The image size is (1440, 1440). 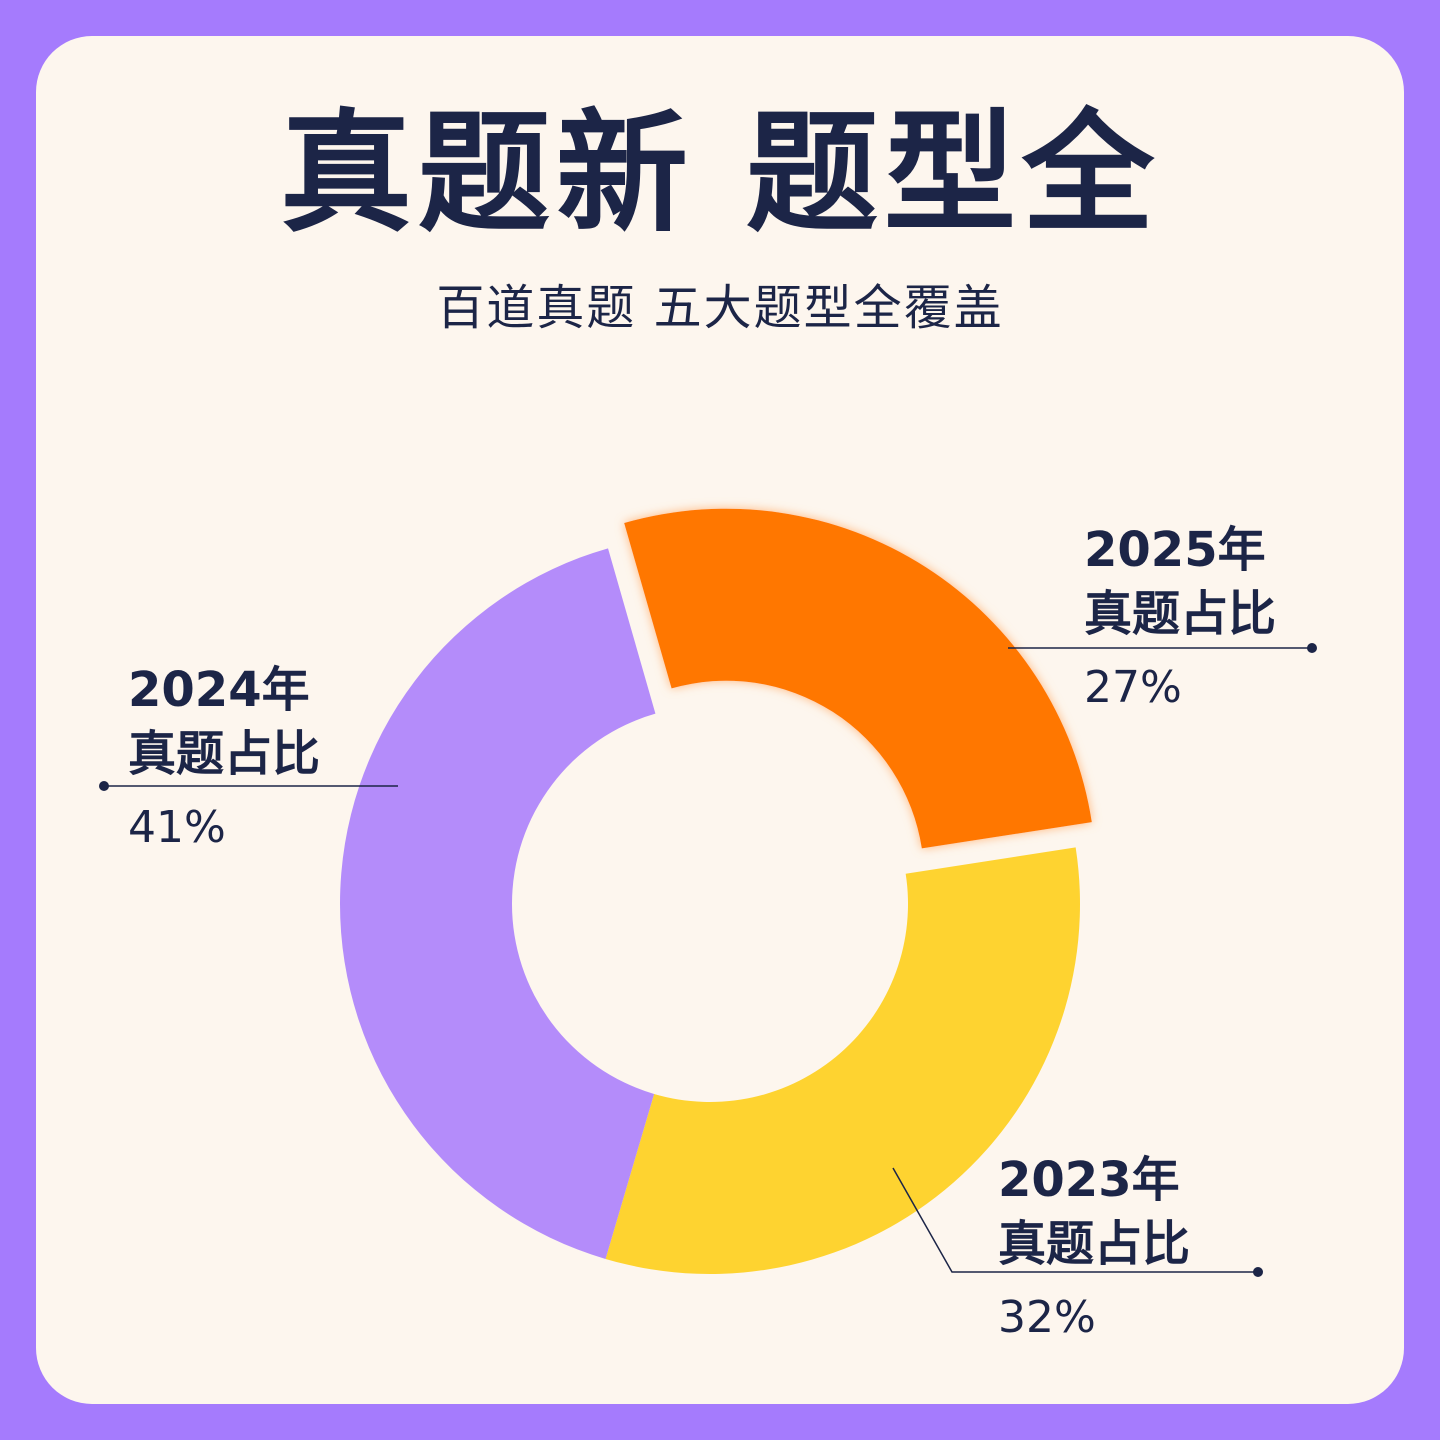 I want to click on leader-dot-2025, so click(x=1312, y=648).